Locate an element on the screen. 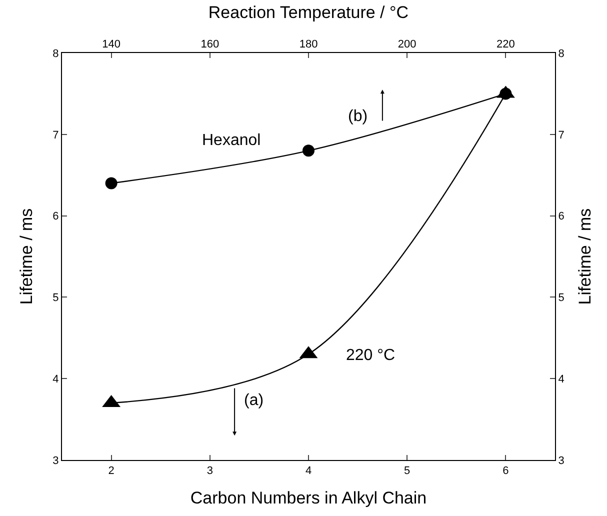 The width and height of the screenshot is (607, 516). y2-axis-title: Lifetime / ms is located at coordinates (585, 256).